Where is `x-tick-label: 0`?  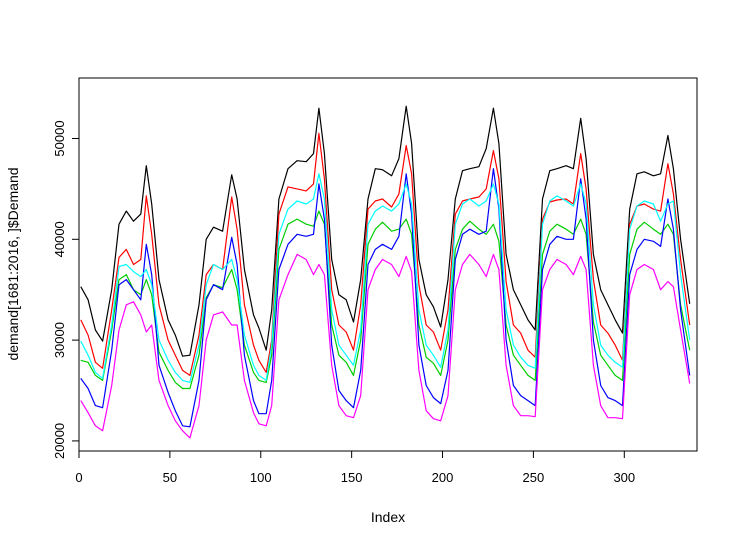 x-tick-label: 0 is located at coordinates (78, 477).